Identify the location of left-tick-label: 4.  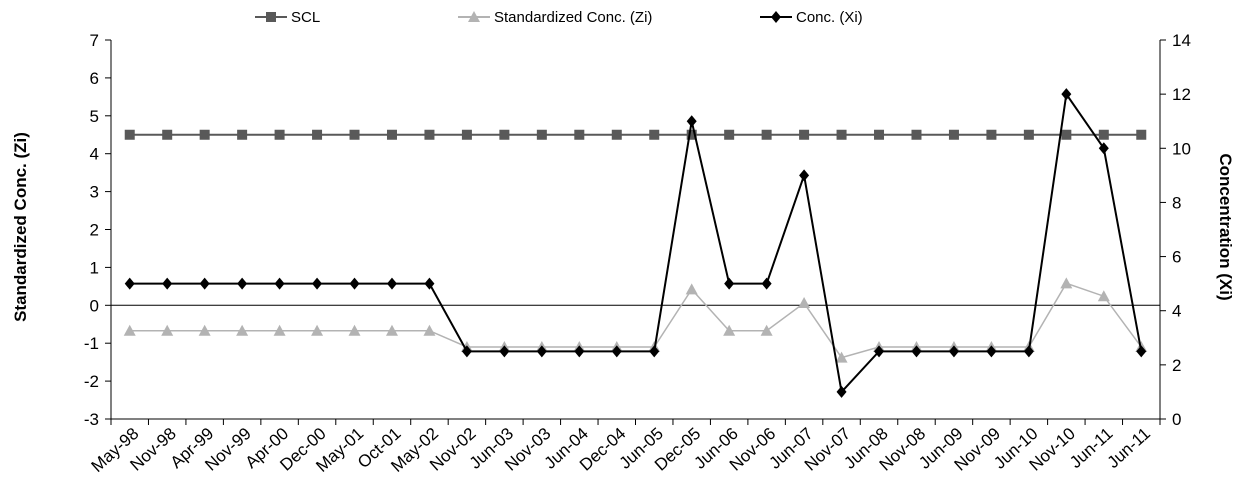
(94, 154).